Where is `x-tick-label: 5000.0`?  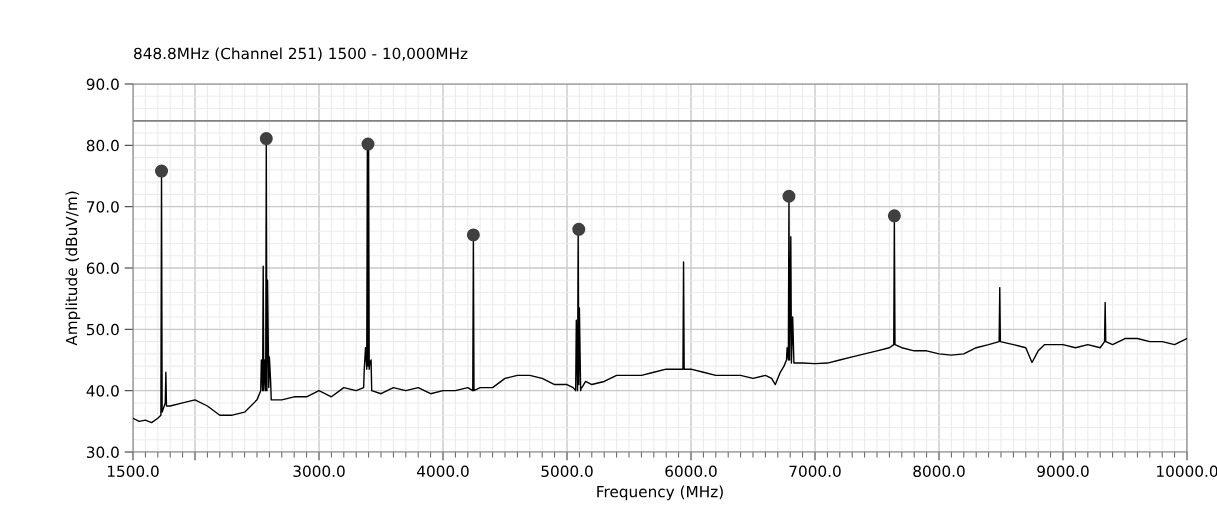 x-tick-label: 5000.0 is located at coordinates (567, 471).